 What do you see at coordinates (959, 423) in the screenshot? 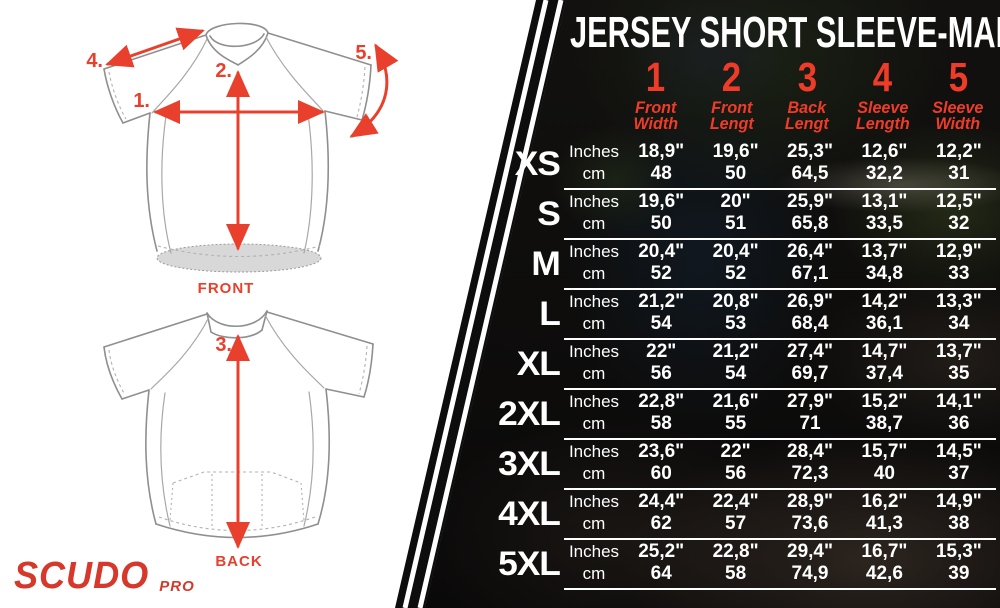
I see `cm-value: 36` at bounding box center [959, 423].